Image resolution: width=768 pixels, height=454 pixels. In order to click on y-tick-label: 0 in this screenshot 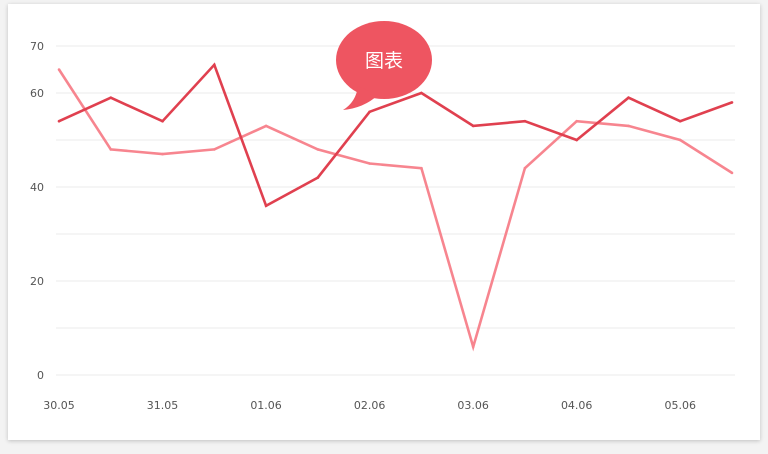, I will do `click(40, 375)`.